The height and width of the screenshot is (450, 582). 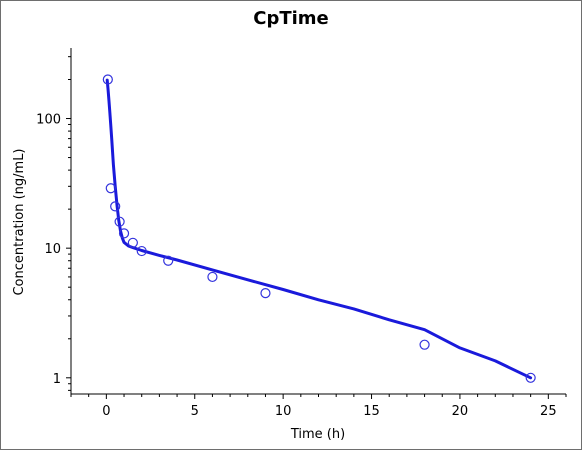 I want to click on y-tick-label: 10, so click(x=52, y=249).